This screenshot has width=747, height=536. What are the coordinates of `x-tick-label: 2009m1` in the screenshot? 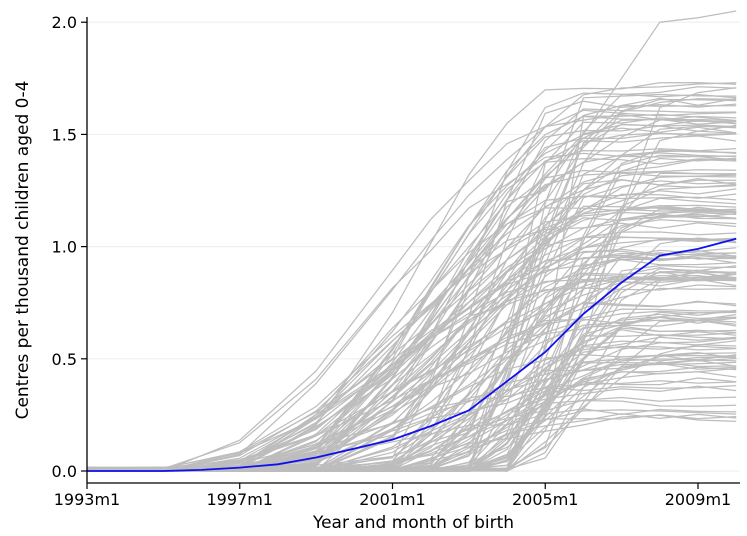 It's located at (698, 499).